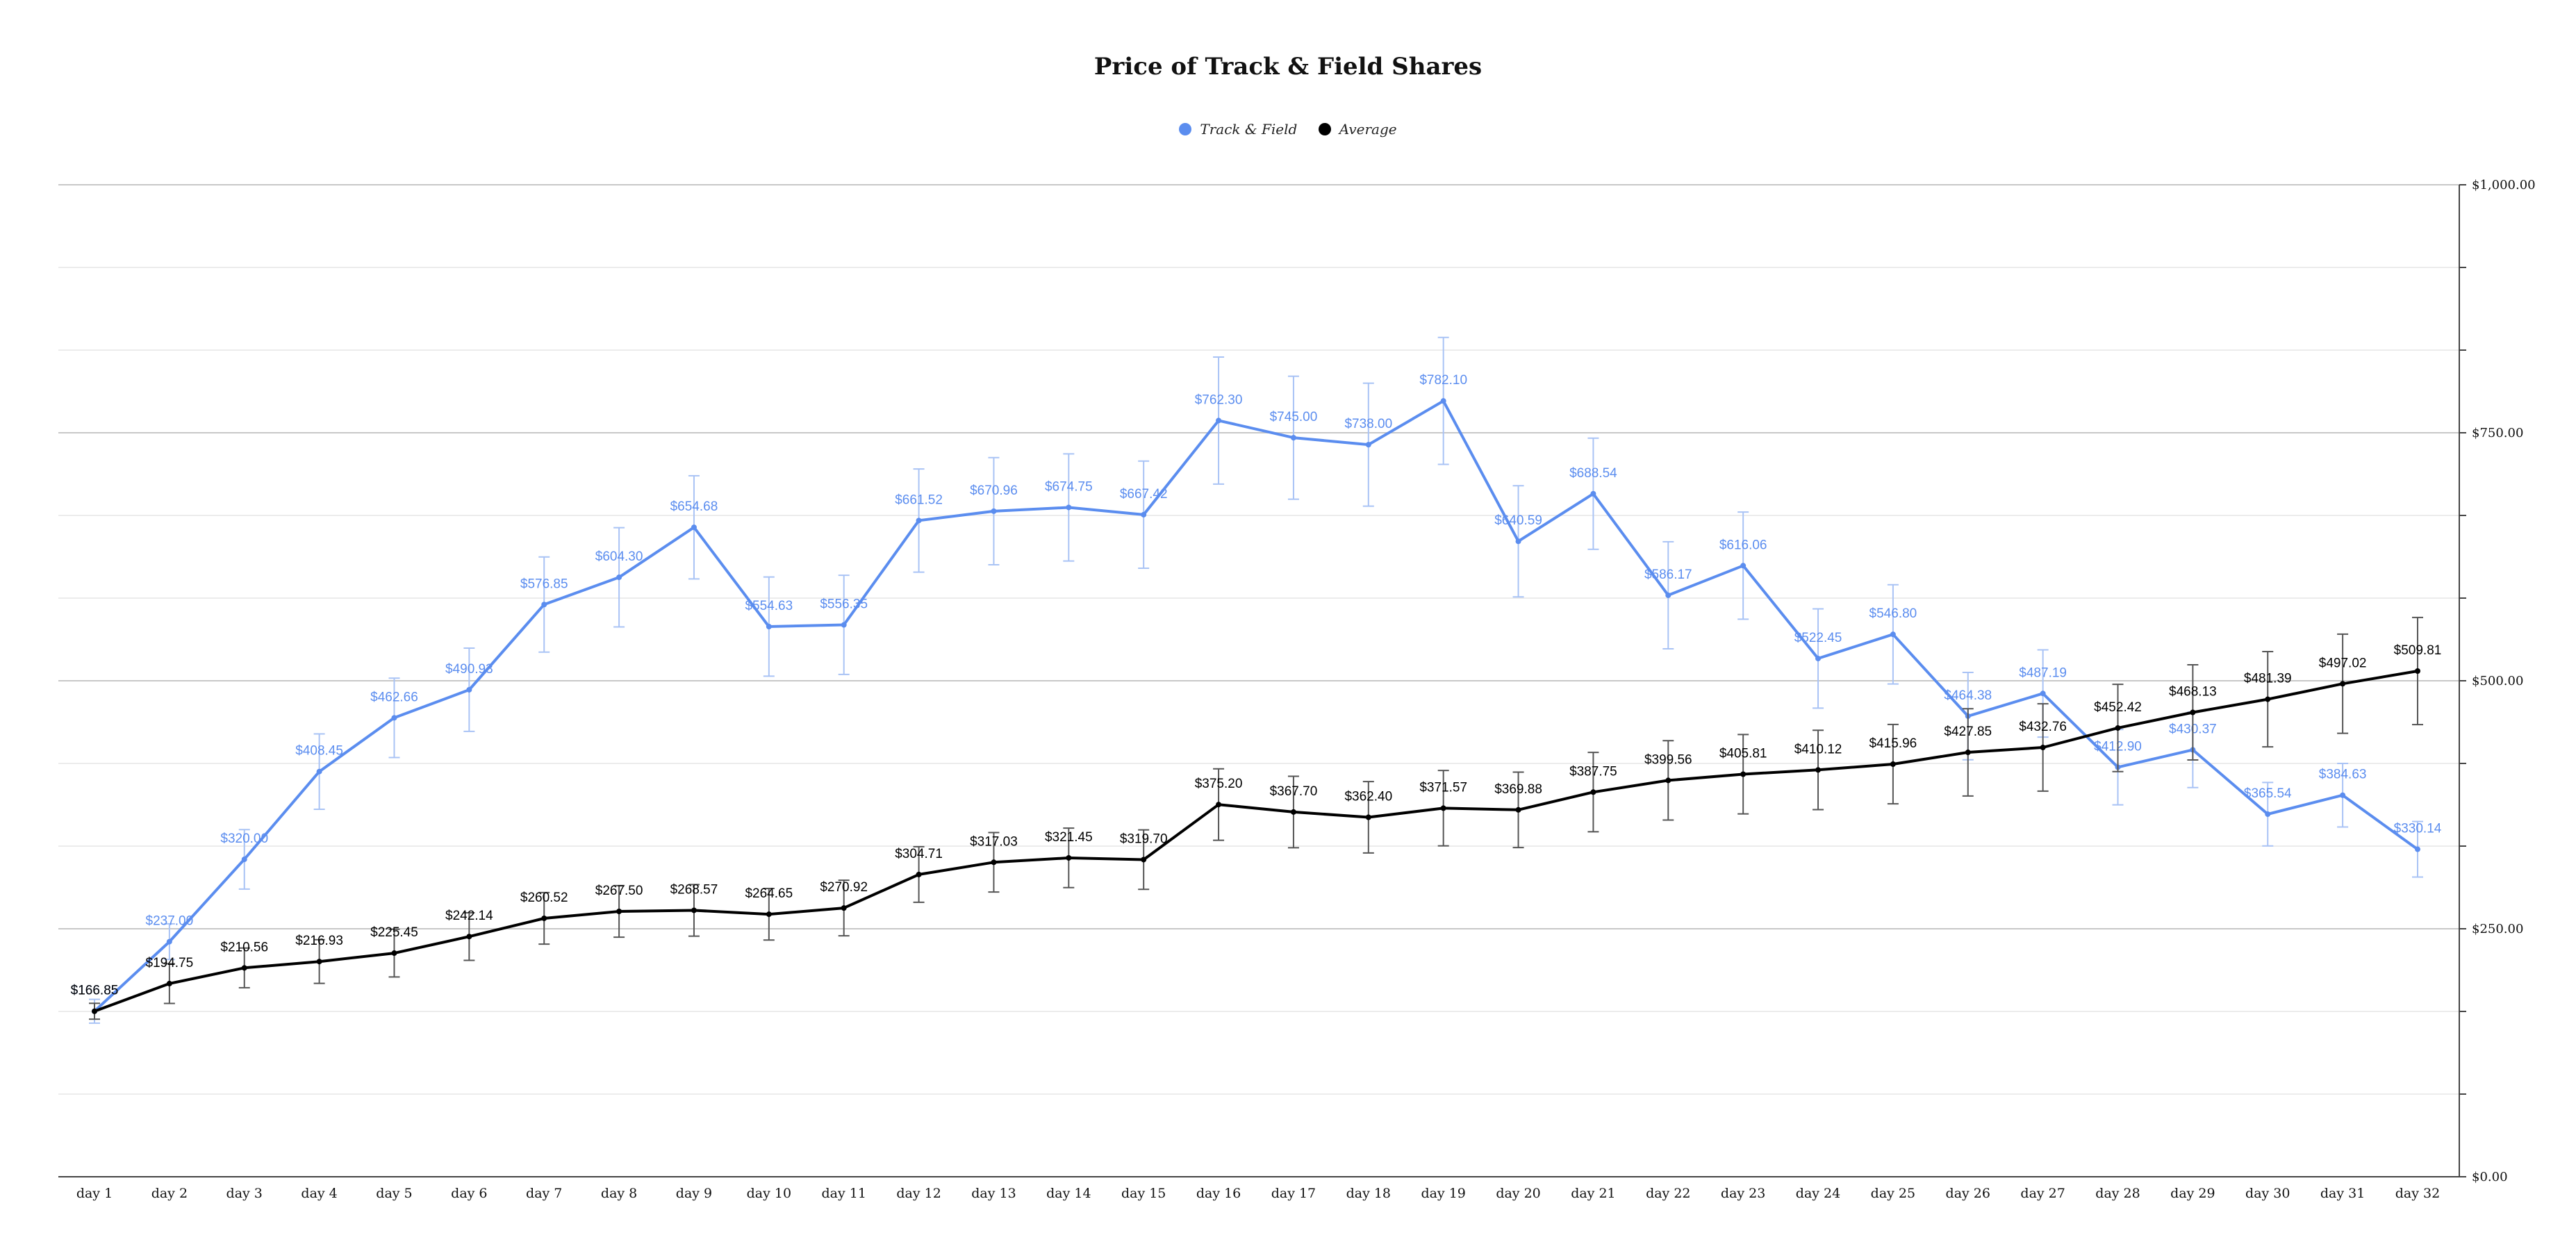  Describe the element at coordinates (844, 1193) in the screenshot. I see `x-tick-label: day 11` at that location.